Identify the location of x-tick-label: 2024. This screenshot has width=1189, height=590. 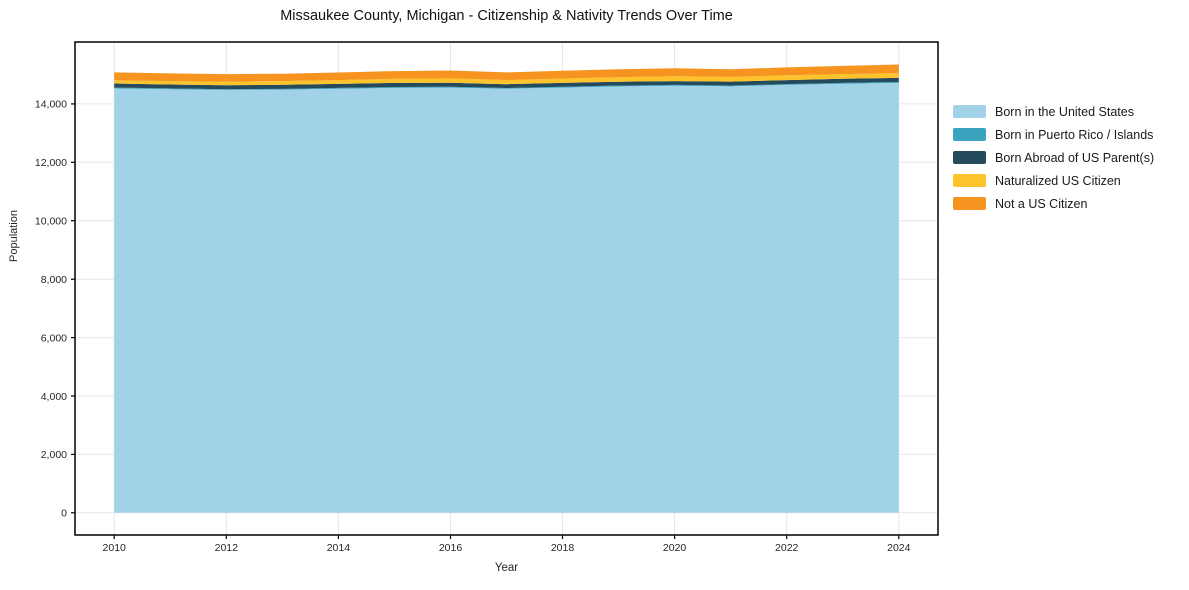
(899, 548).